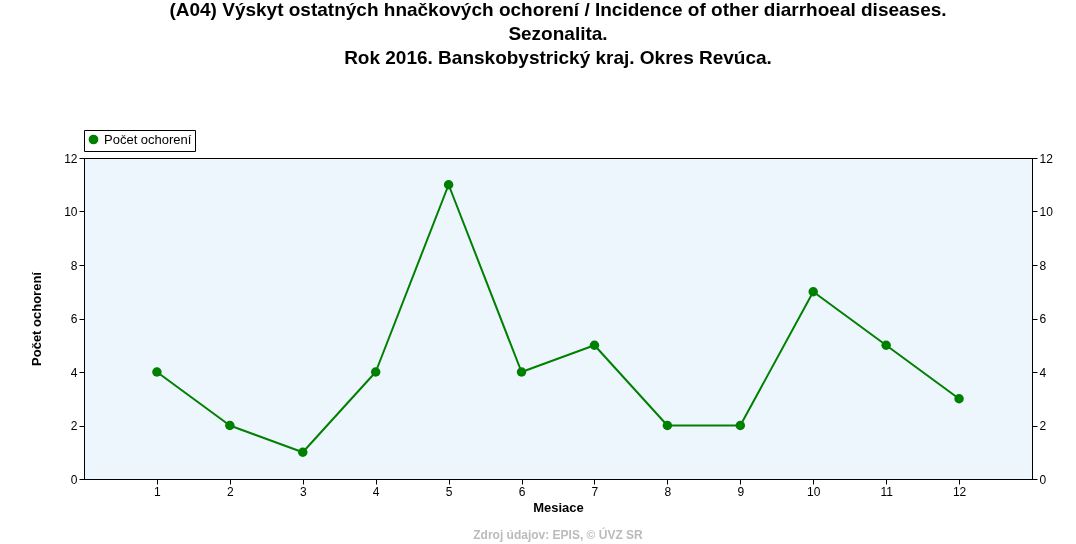 This screenshot has height=544, width=1076. I want to click on y2-tick-label: 10, so click(1046, 212).